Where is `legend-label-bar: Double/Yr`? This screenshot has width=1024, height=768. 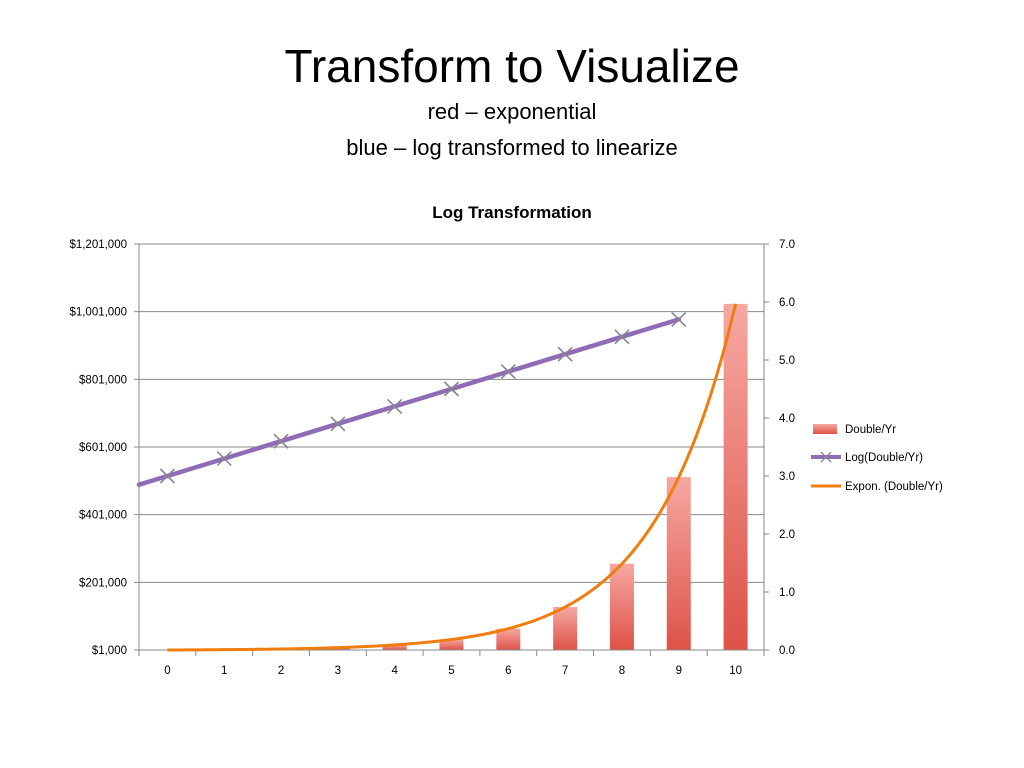
legend-label-bar: Double/Yr is located at coordinates (870, 430).